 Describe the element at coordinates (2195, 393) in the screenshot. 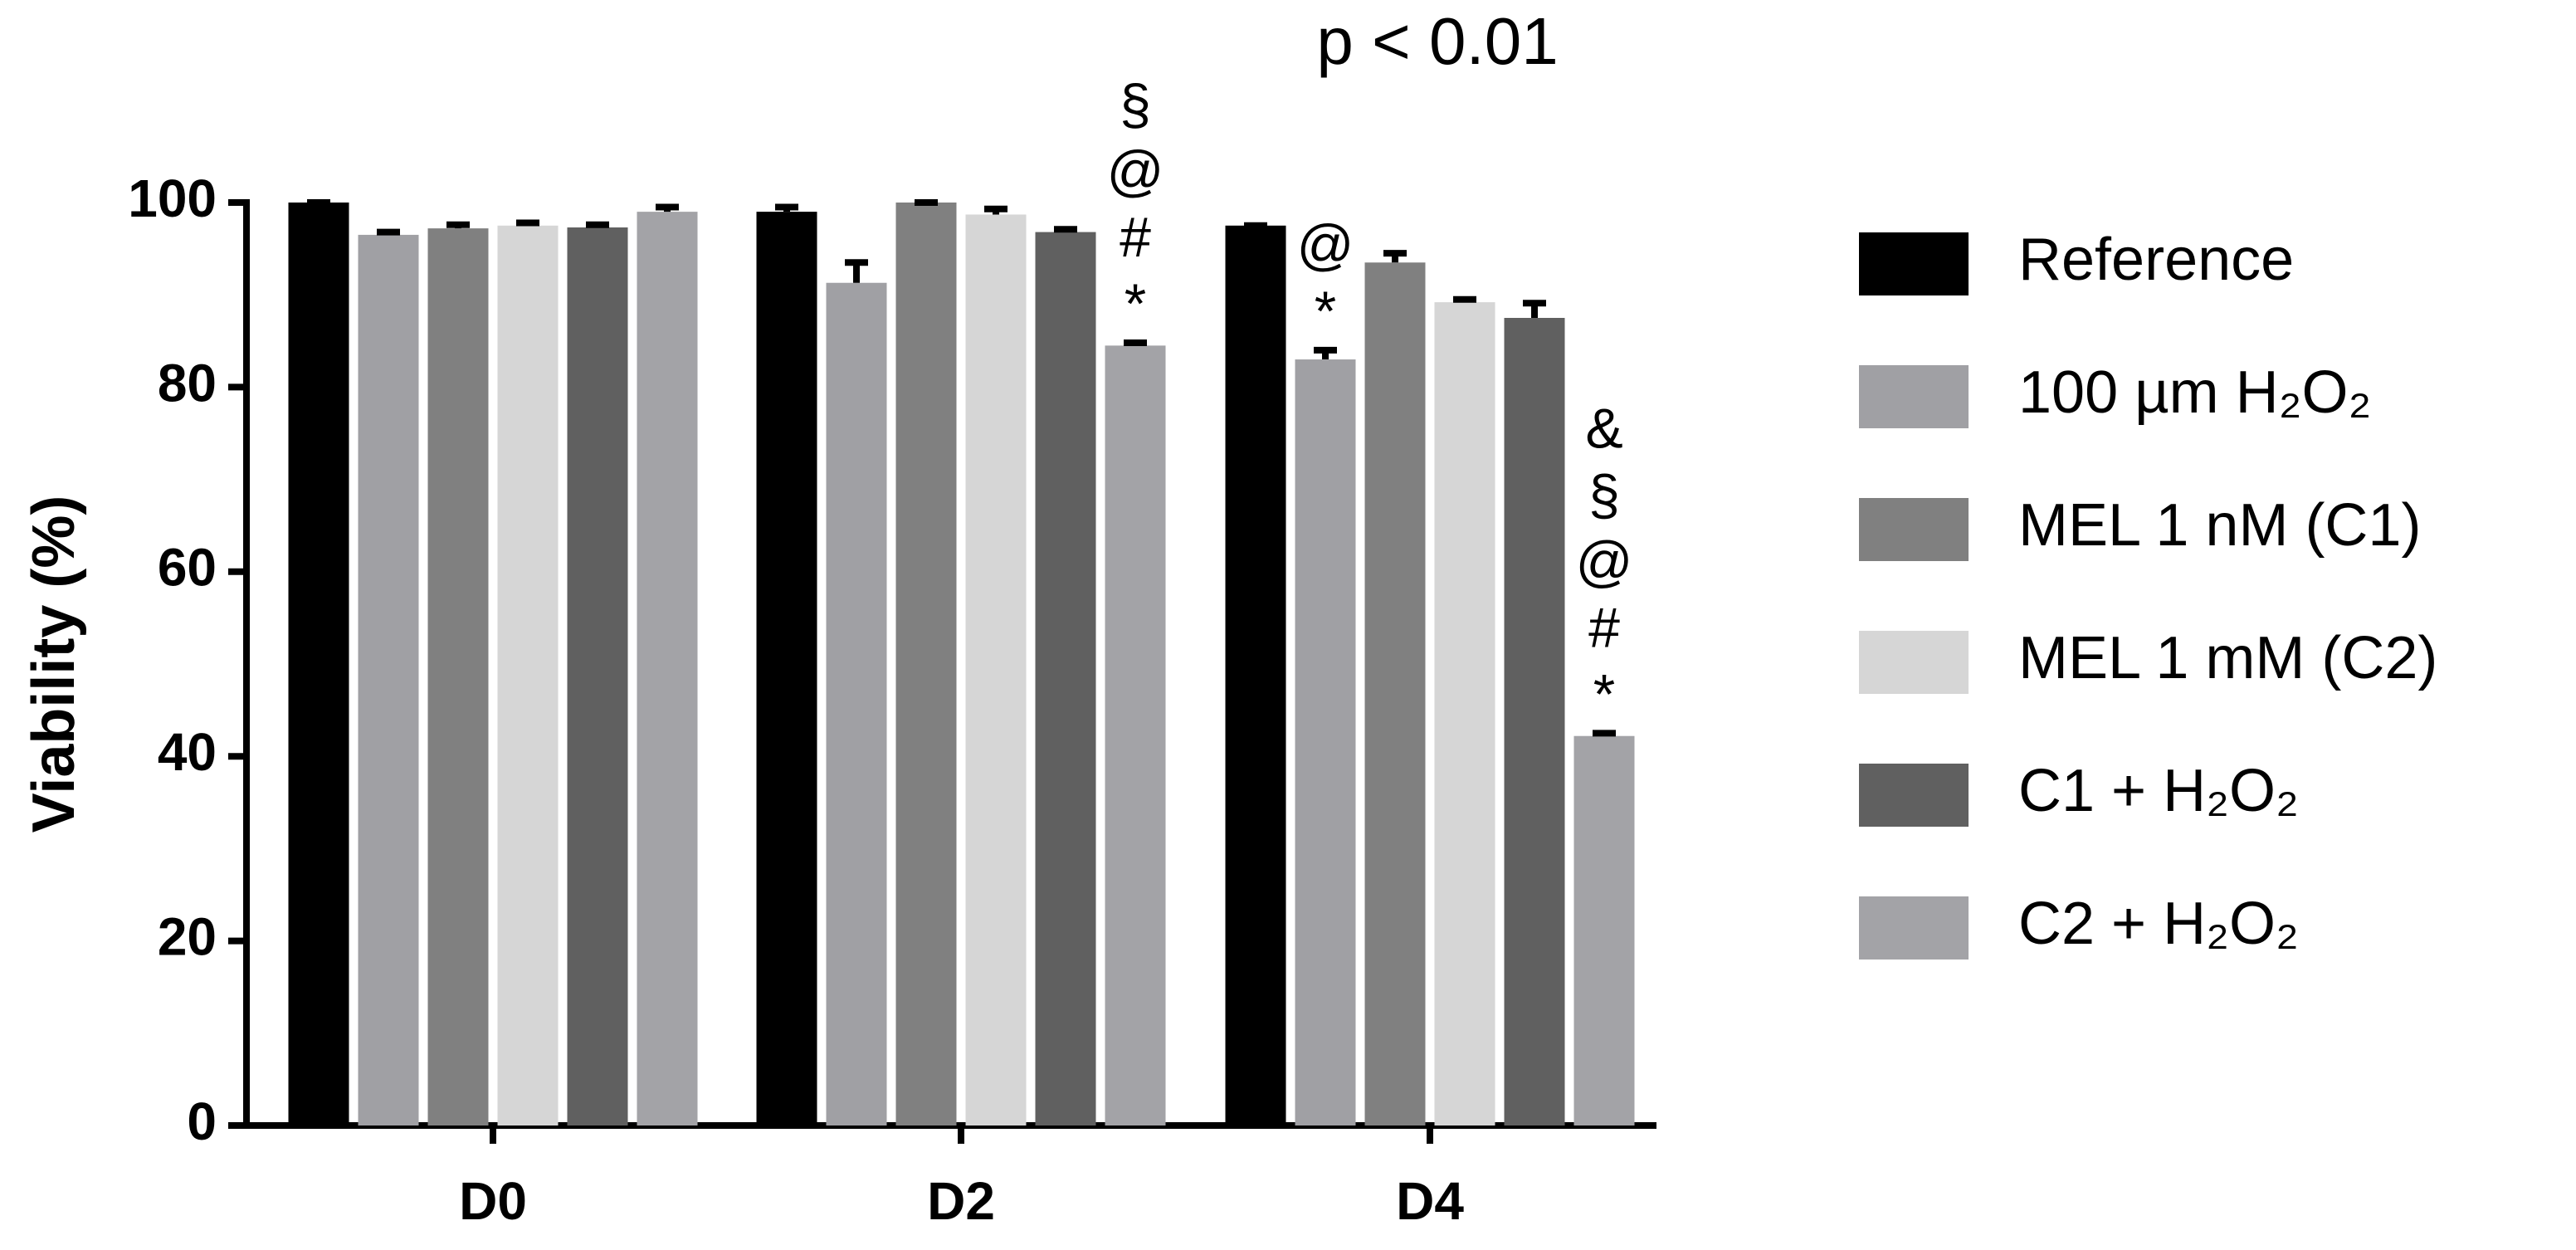

I see `legend-label: 100 µm H₂O₂` at that location.